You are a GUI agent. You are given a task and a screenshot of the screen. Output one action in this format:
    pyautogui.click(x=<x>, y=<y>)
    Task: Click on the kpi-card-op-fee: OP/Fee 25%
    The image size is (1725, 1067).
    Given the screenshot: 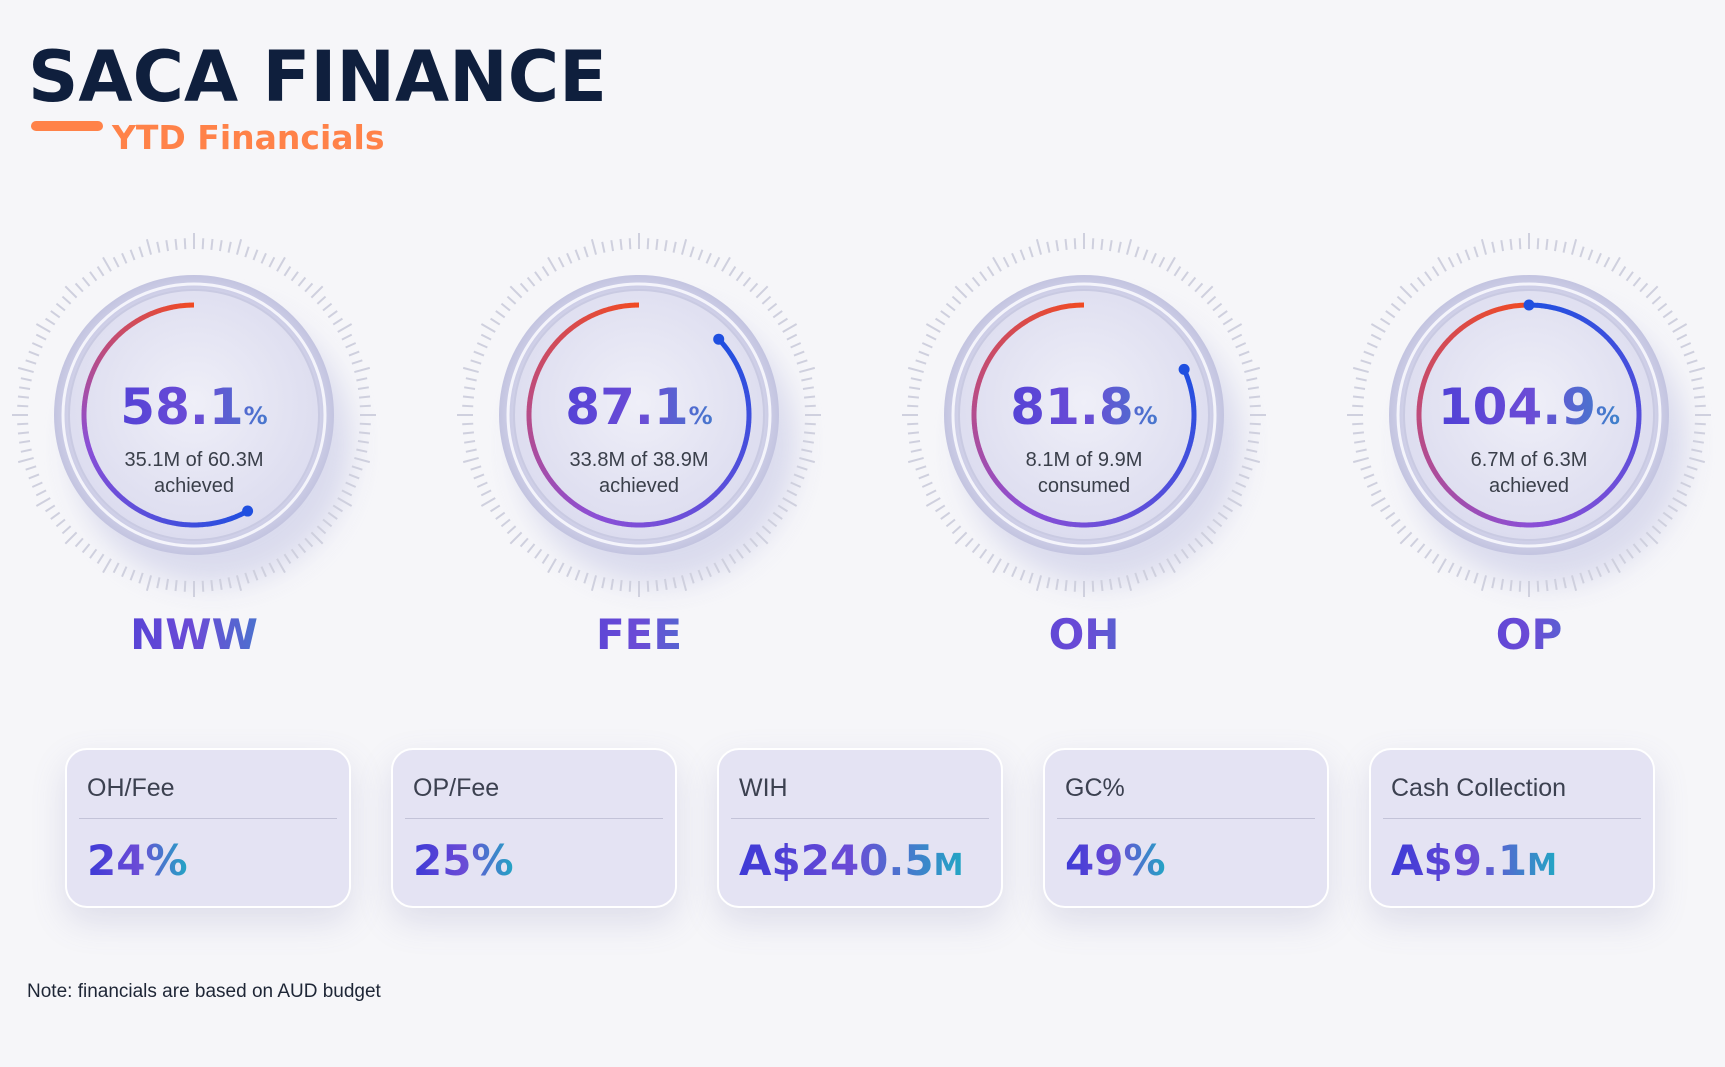 What is the action you would take?
    pyautogui.click(x=534, y=828)
    